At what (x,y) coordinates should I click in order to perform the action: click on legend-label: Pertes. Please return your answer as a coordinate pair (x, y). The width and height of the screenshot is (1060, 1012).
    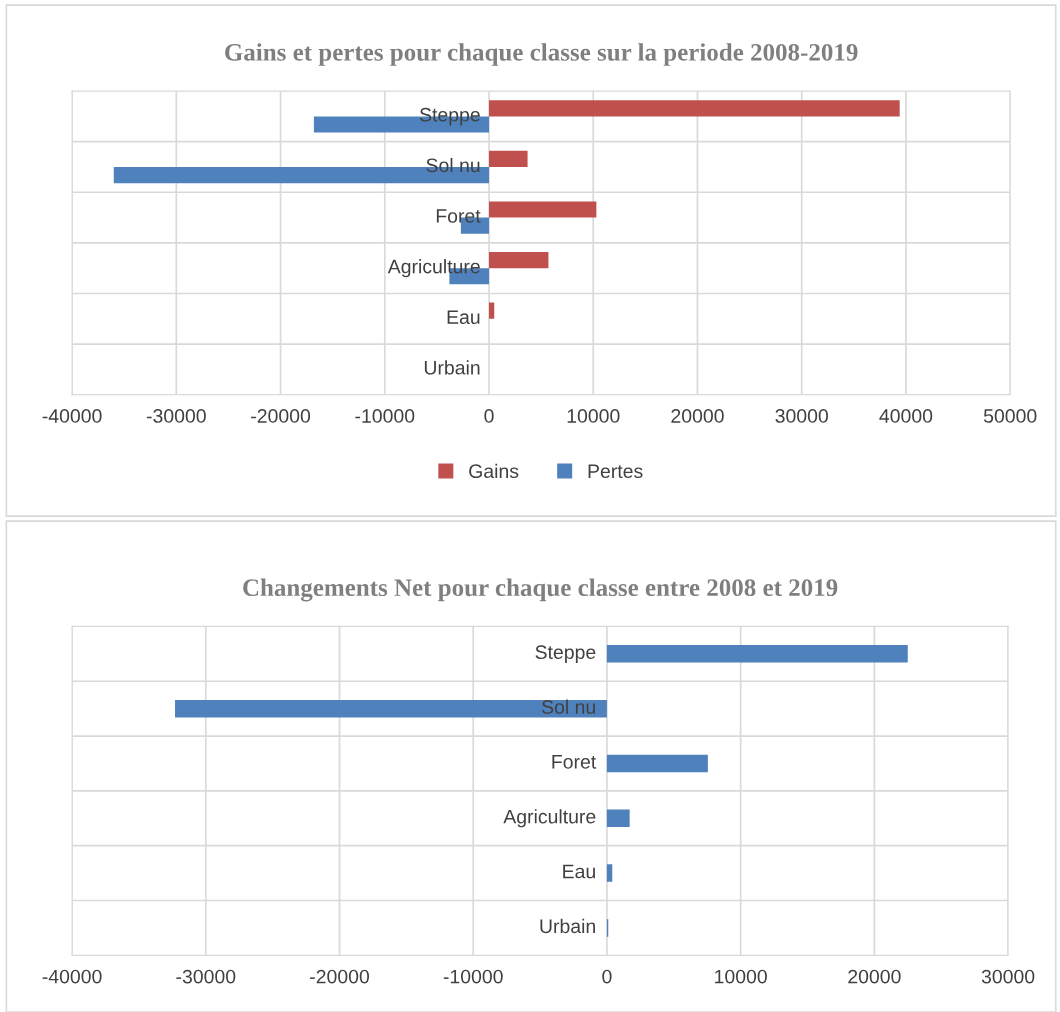
    Looking at the image, I should click on (615, 471).